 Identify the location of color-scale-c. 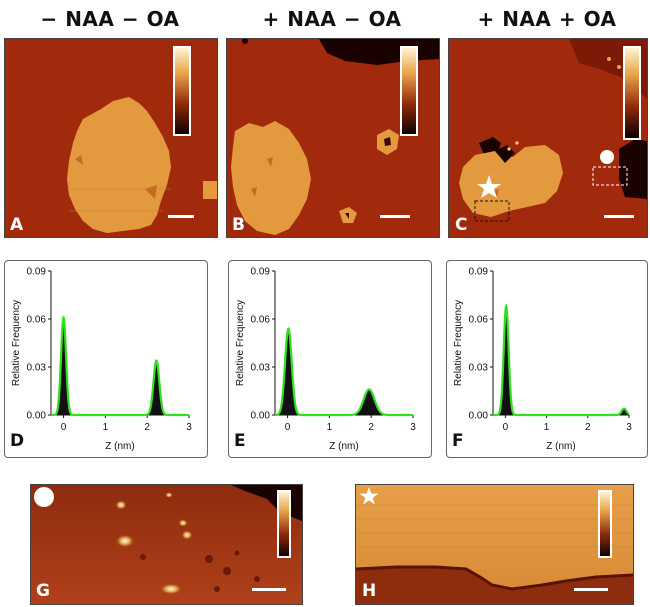
(633, 96).